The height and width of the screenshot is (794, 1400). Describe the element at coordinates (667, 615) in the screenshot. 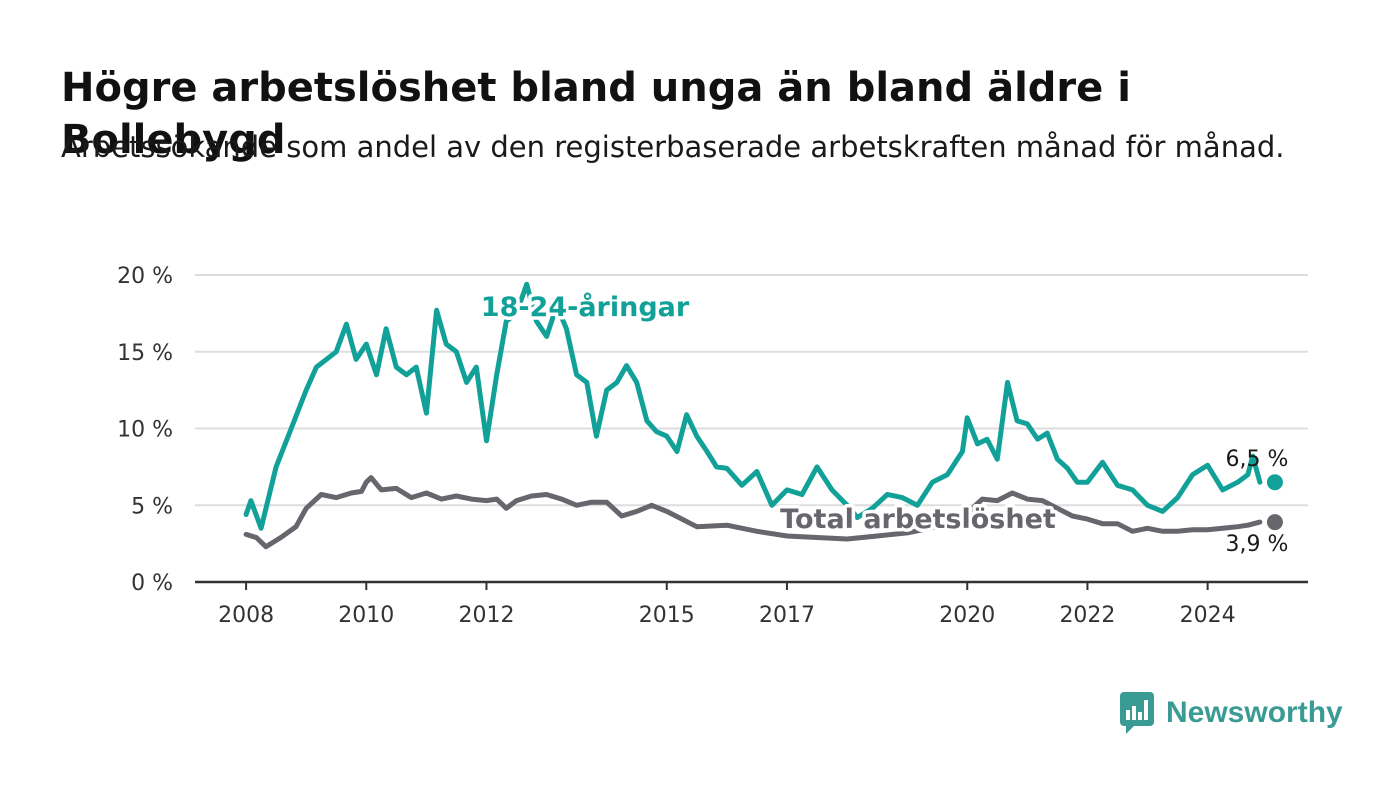

I see `x-tick-label: 2015` at that location.